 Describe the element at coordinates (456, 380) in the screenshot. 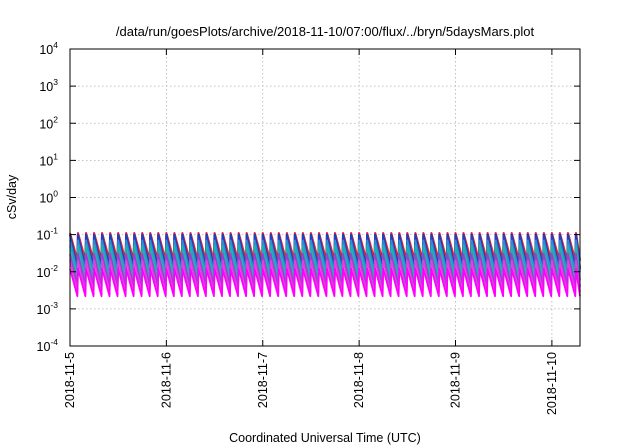

I see `x-tick-label: 2018-11-9` at that location.